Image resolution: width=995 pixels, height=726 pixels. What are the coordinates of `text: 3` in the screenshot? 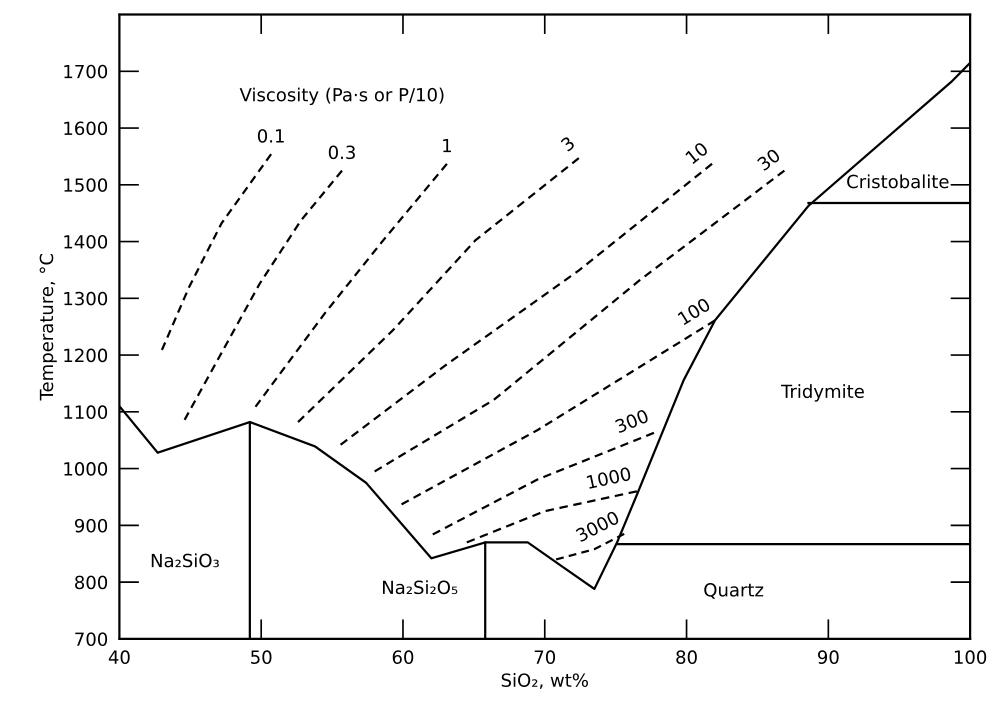 It's located at (568, 144).